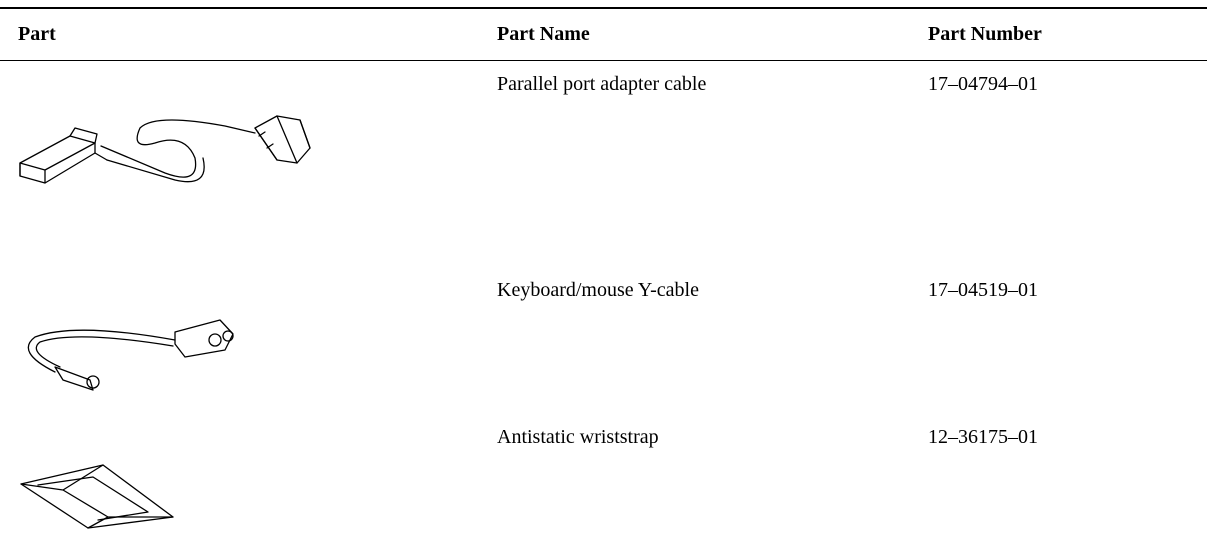  Describe the element at coordinates (97, 496) in the screenshot. I see `wriststrap-illustration` at that location.